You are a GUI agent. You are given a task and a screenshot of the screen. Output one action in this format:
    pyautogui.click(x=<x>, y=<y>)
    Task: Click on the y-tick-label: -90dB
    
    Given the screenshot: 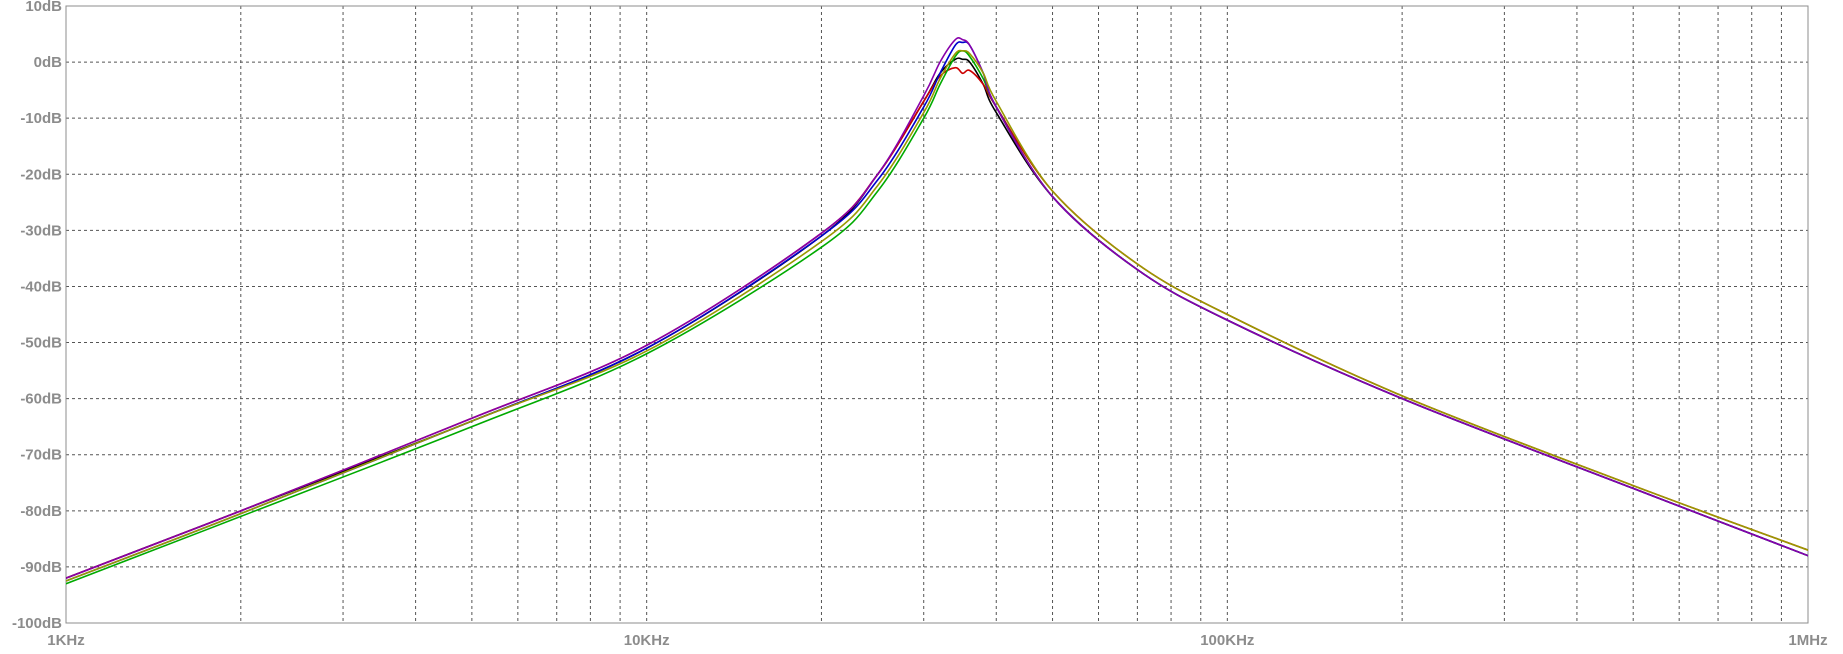 What is the action you would take?
    pyautogui.click(x=41, y=567)
    